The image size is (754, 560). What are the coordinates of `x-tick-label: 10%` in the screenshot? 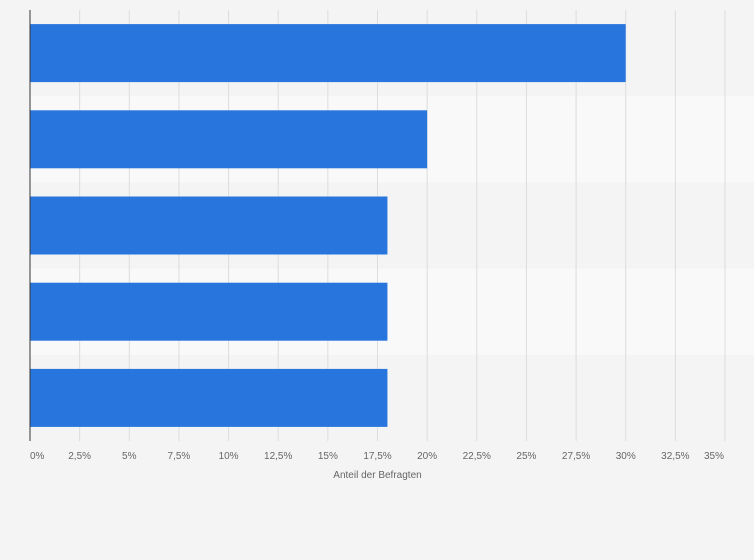 It's located at (229, 456).